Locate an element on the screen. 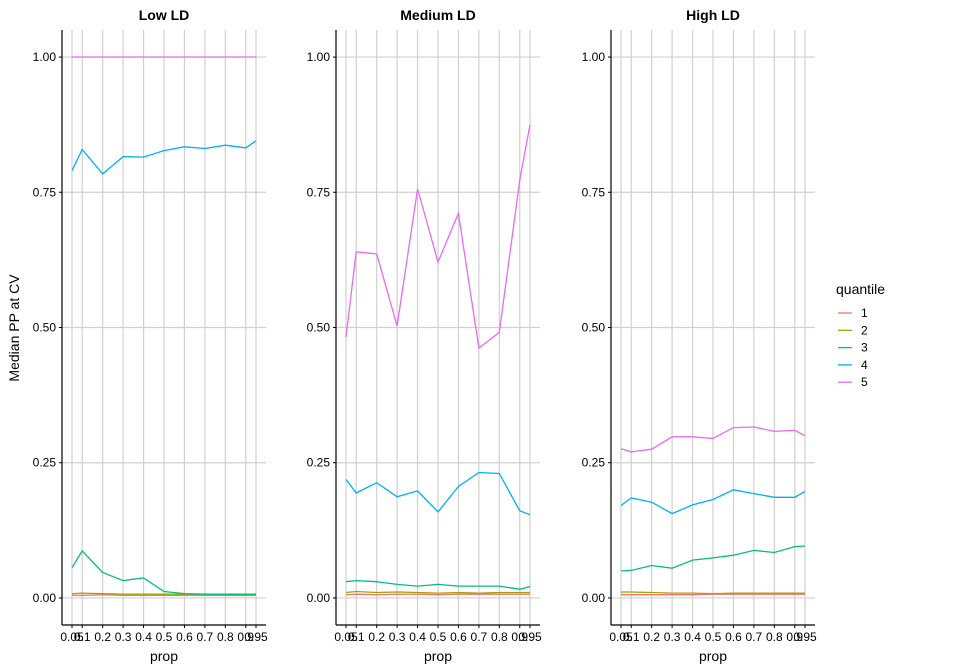 The width and height of the screenshot is (960, 672). legend-label-4: 4 is located at coordinates (864, 365).